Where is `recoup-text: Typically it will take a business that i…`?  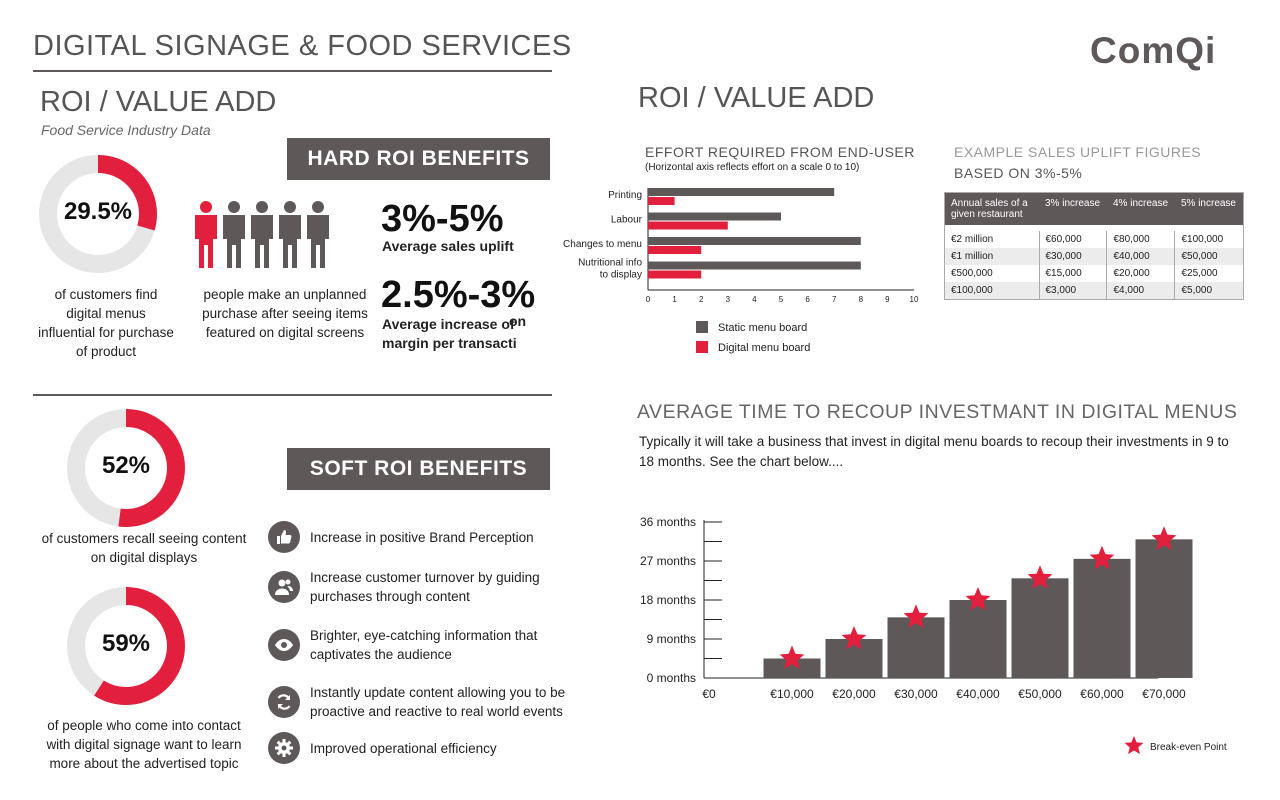 recoup-text: Typically it will take a business that i… is located at coordinates (934, 451).